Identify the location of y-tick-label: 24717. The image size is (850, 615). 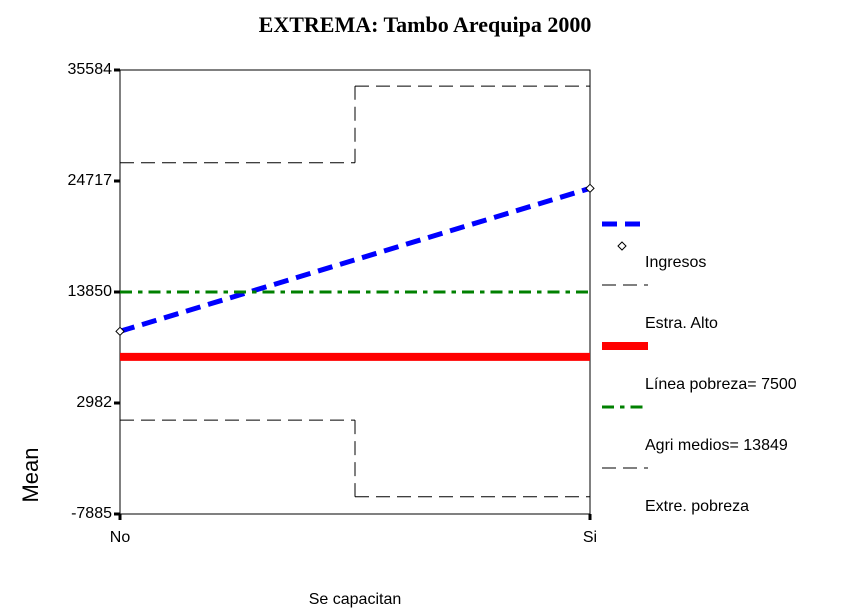
(90, 180).